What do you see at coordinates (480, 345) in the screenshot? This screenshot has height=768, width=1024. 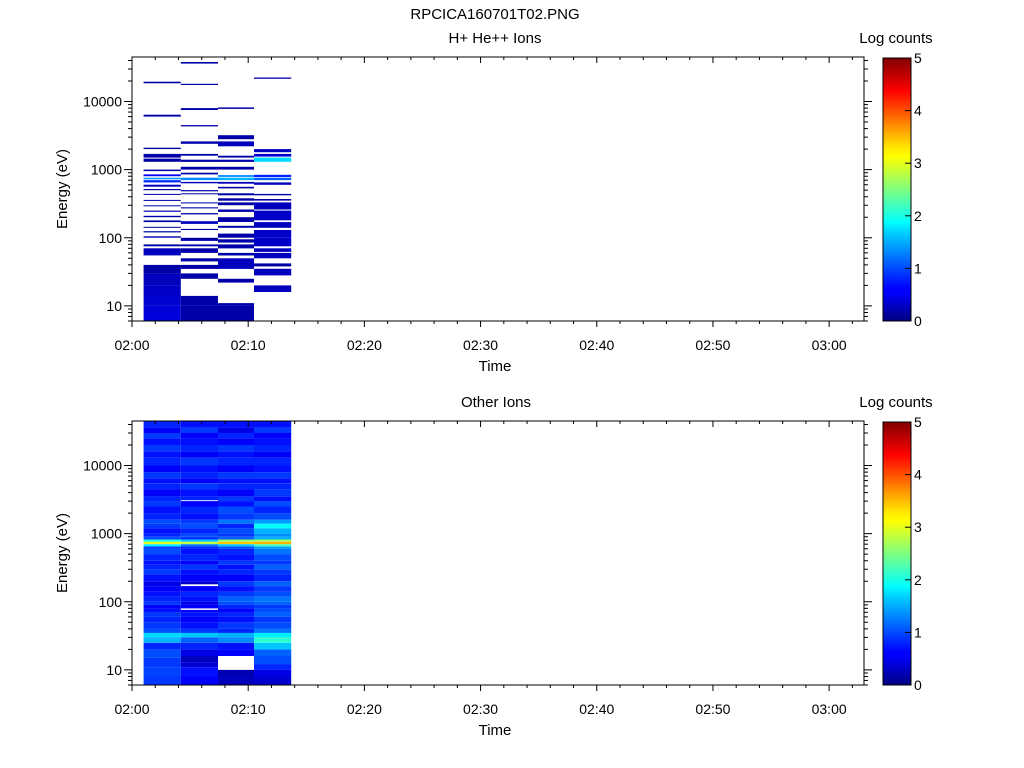 I see `x-tick-label: 02:30` at bounding box center [480, 345].